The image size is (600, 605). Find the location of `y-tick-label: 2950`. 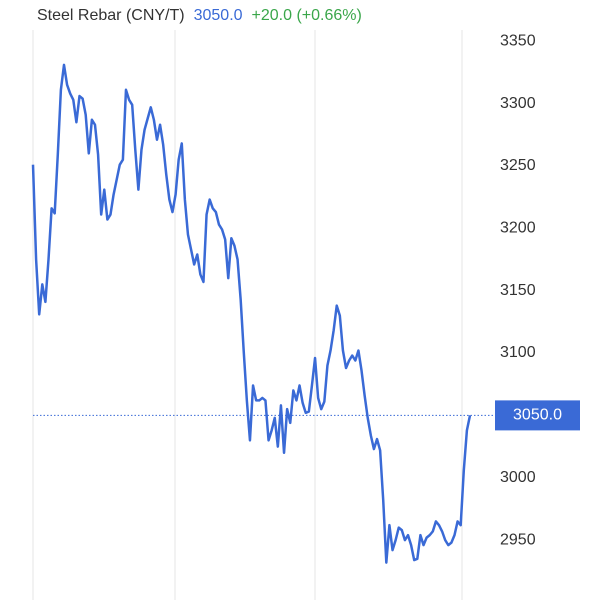

y-tick-label: 2950 is located at coordinates (518, 539).